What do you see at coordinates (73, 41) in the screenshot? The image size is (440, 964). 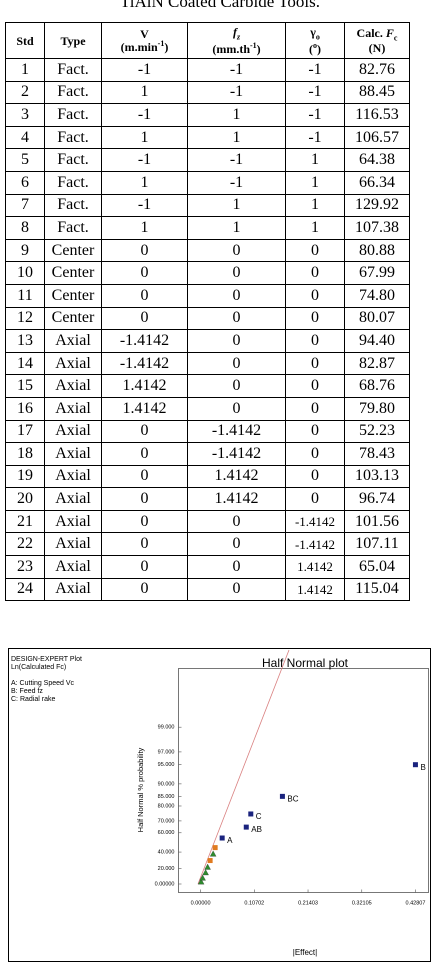 I see `header-line: Type` at bounding box center [73, 41].